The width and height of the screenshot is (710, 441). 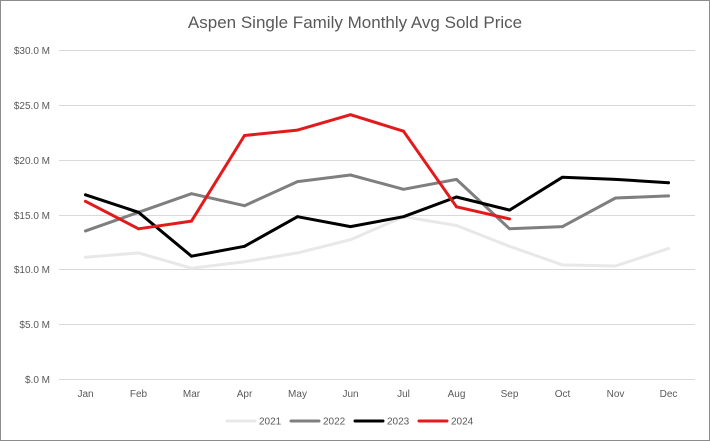 What do you see at coordinates (32, 106) in the screenshot?
I see `y-tick-label: $25.0 M` at bounding box center [32, 106].